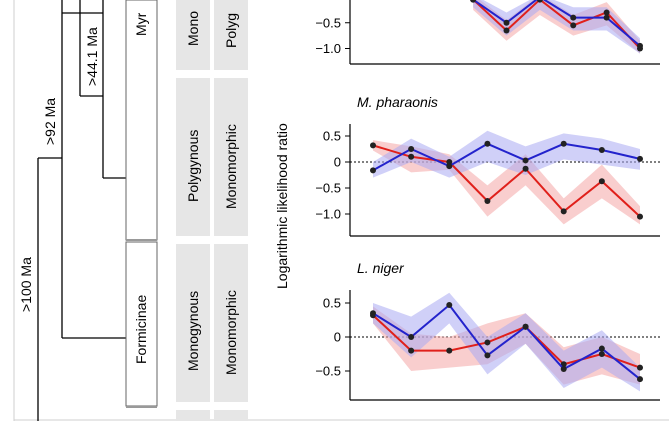 The width and height of the screenshot is (669, 421). What do you see at coordinates (381, 268) in the screenshot?
I see `panel-title: L. niger` at bounding box center [381, 268].